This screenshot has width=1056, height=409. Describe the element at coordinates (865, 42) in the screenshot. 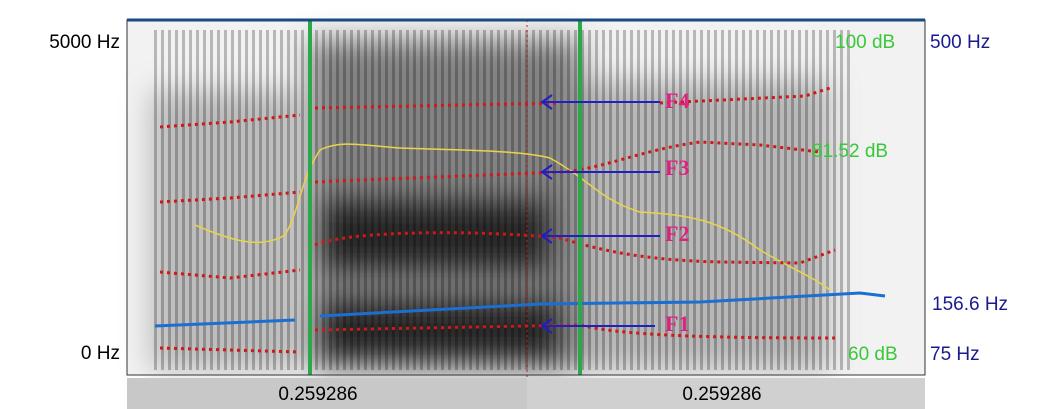

I see `intensity-top: 100 dB` at that location.